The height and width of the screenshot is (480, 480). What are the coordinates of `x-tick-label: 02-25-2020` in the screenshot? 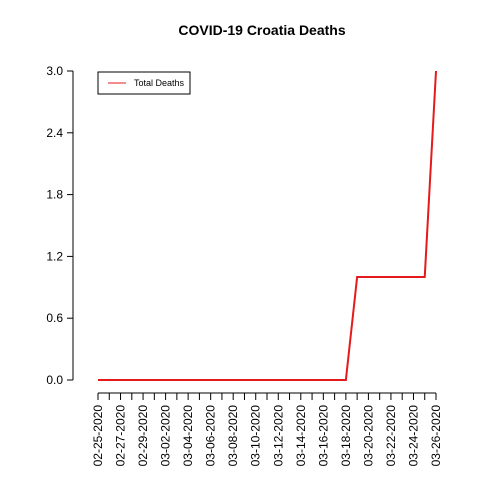 It's located at (98, 436).